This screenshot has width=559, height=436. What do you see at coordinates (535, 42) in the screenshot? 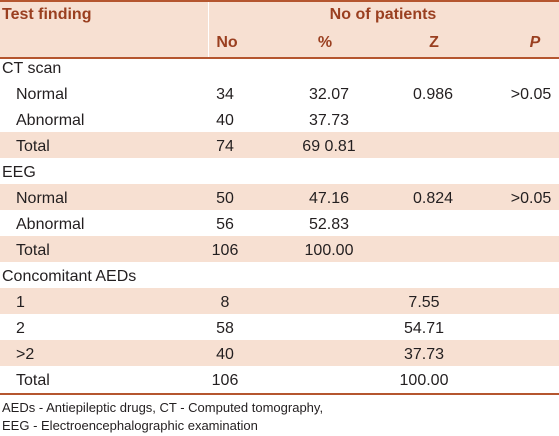
I see `header-p: P` at bounding box center [535, 42].